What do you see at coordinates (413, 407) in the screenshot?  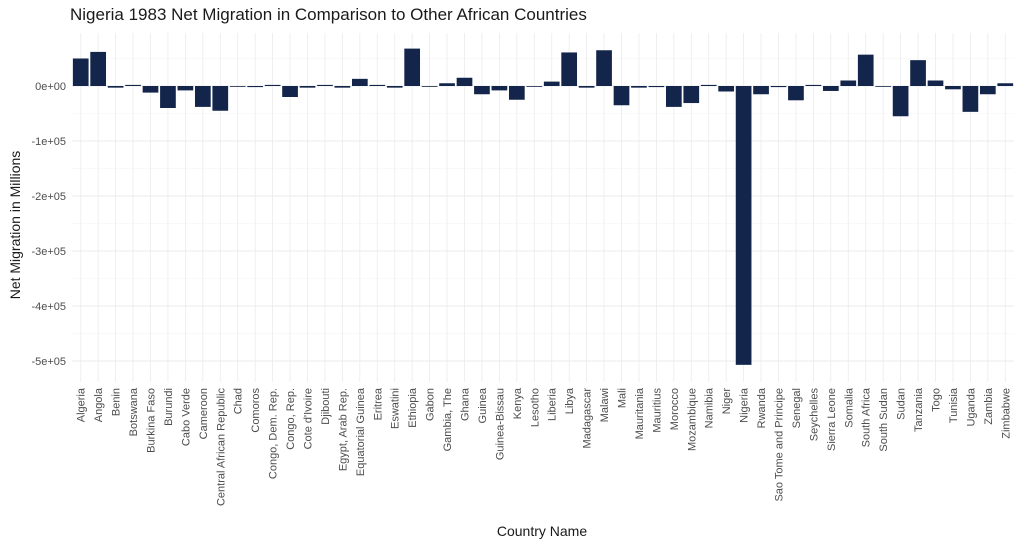 I see `x-tick-label: Ethiopia` at bounding box center [413, 407].